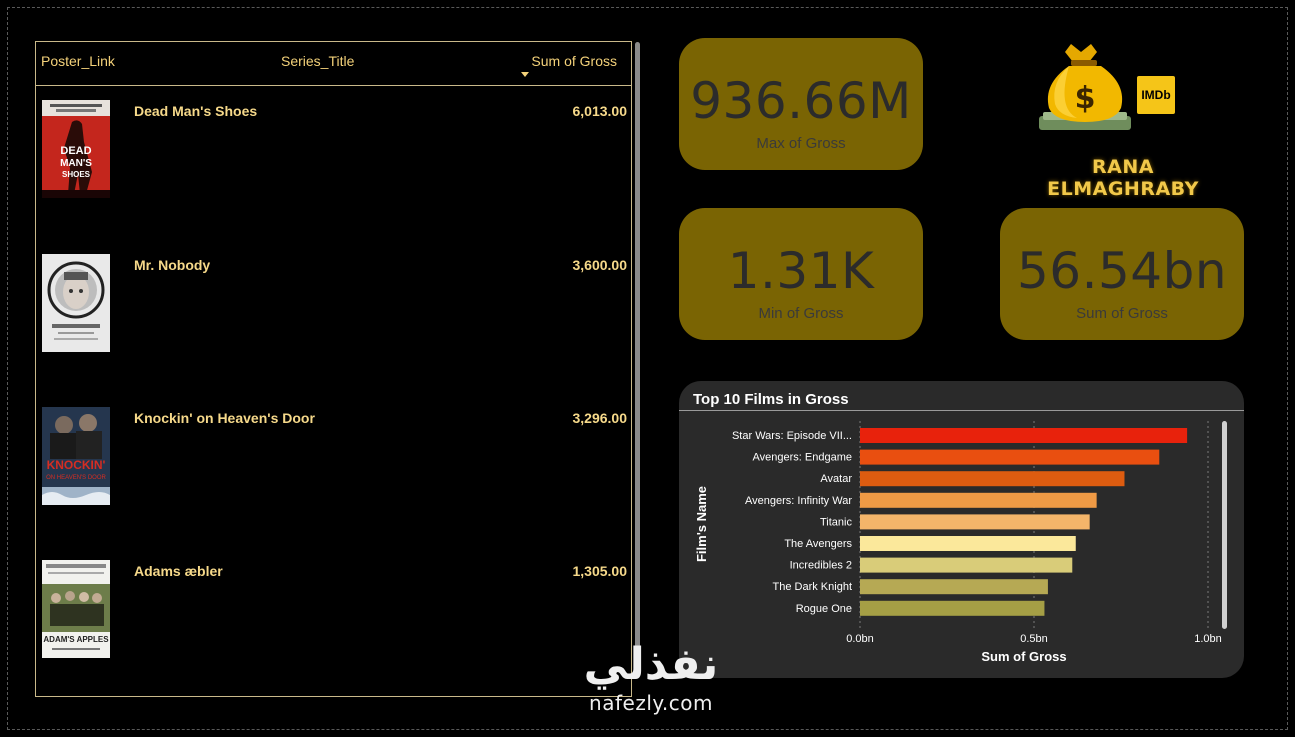 Image resolution: width=1295 pixels, height=737 pixels. I want to click on poster-image: DEAD MAN'S SHOES, so click(76, 149).